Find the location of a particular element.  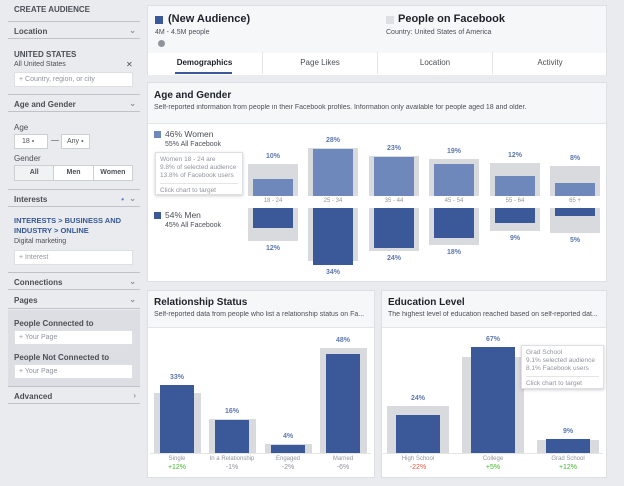

section-interests: Interests • ⌄ is located at coordinates (74, 198).